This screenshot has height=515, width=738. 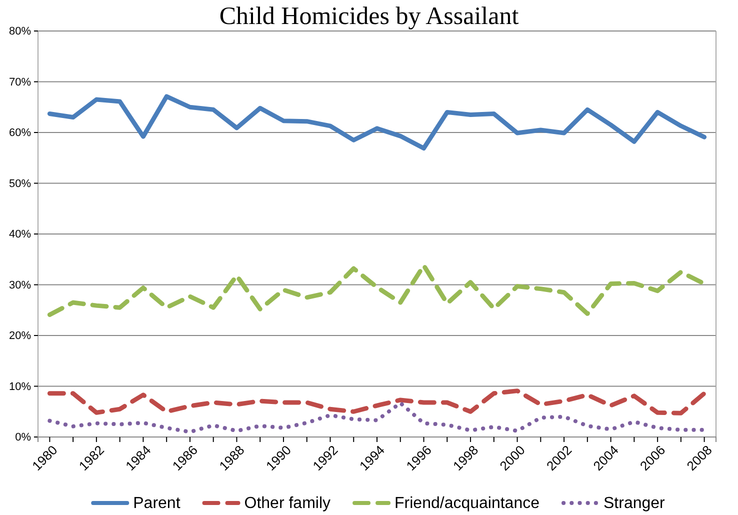 I want to click on y-tick-label: 60%, so click(x=20, y=133).